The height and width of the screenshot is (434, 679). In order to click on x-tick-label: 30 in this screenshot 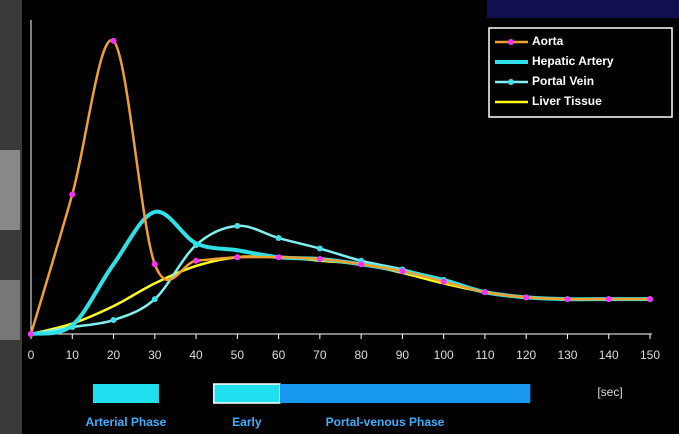, I will do `click(155, 355)`.